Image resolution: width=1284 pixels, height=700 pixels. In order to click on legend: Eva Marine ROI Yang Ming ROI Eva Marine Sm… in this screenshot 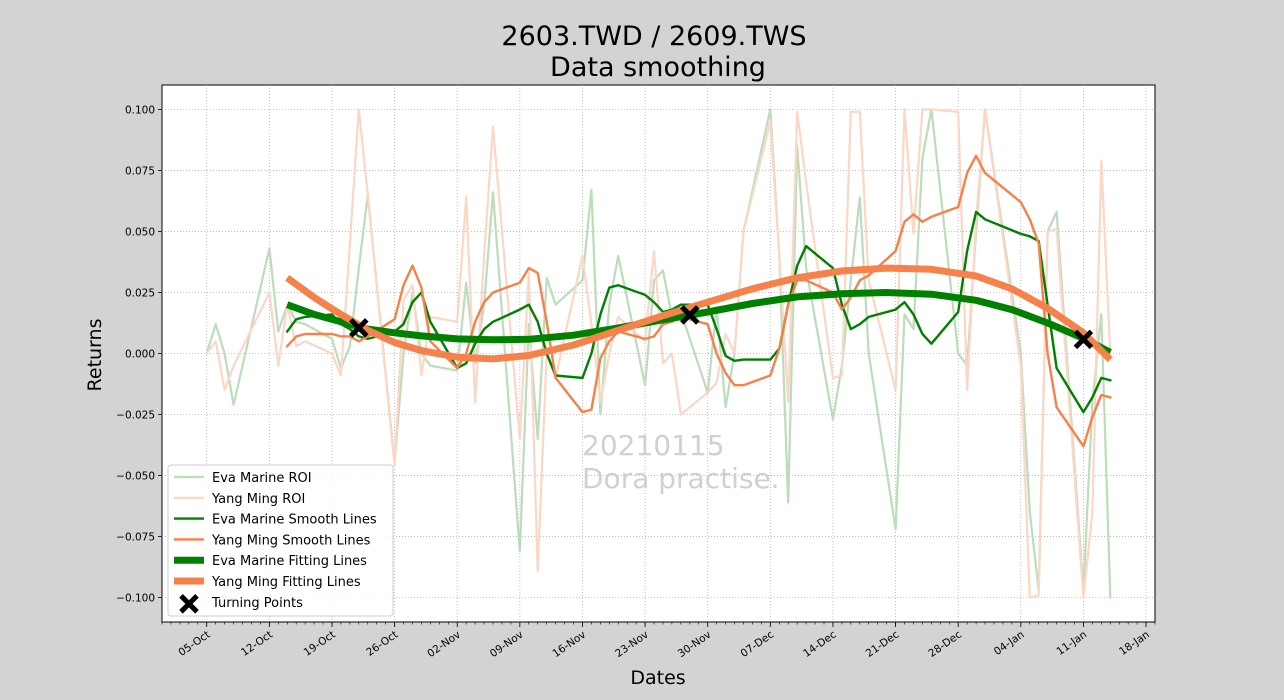, I will do `click(280, 540)`.